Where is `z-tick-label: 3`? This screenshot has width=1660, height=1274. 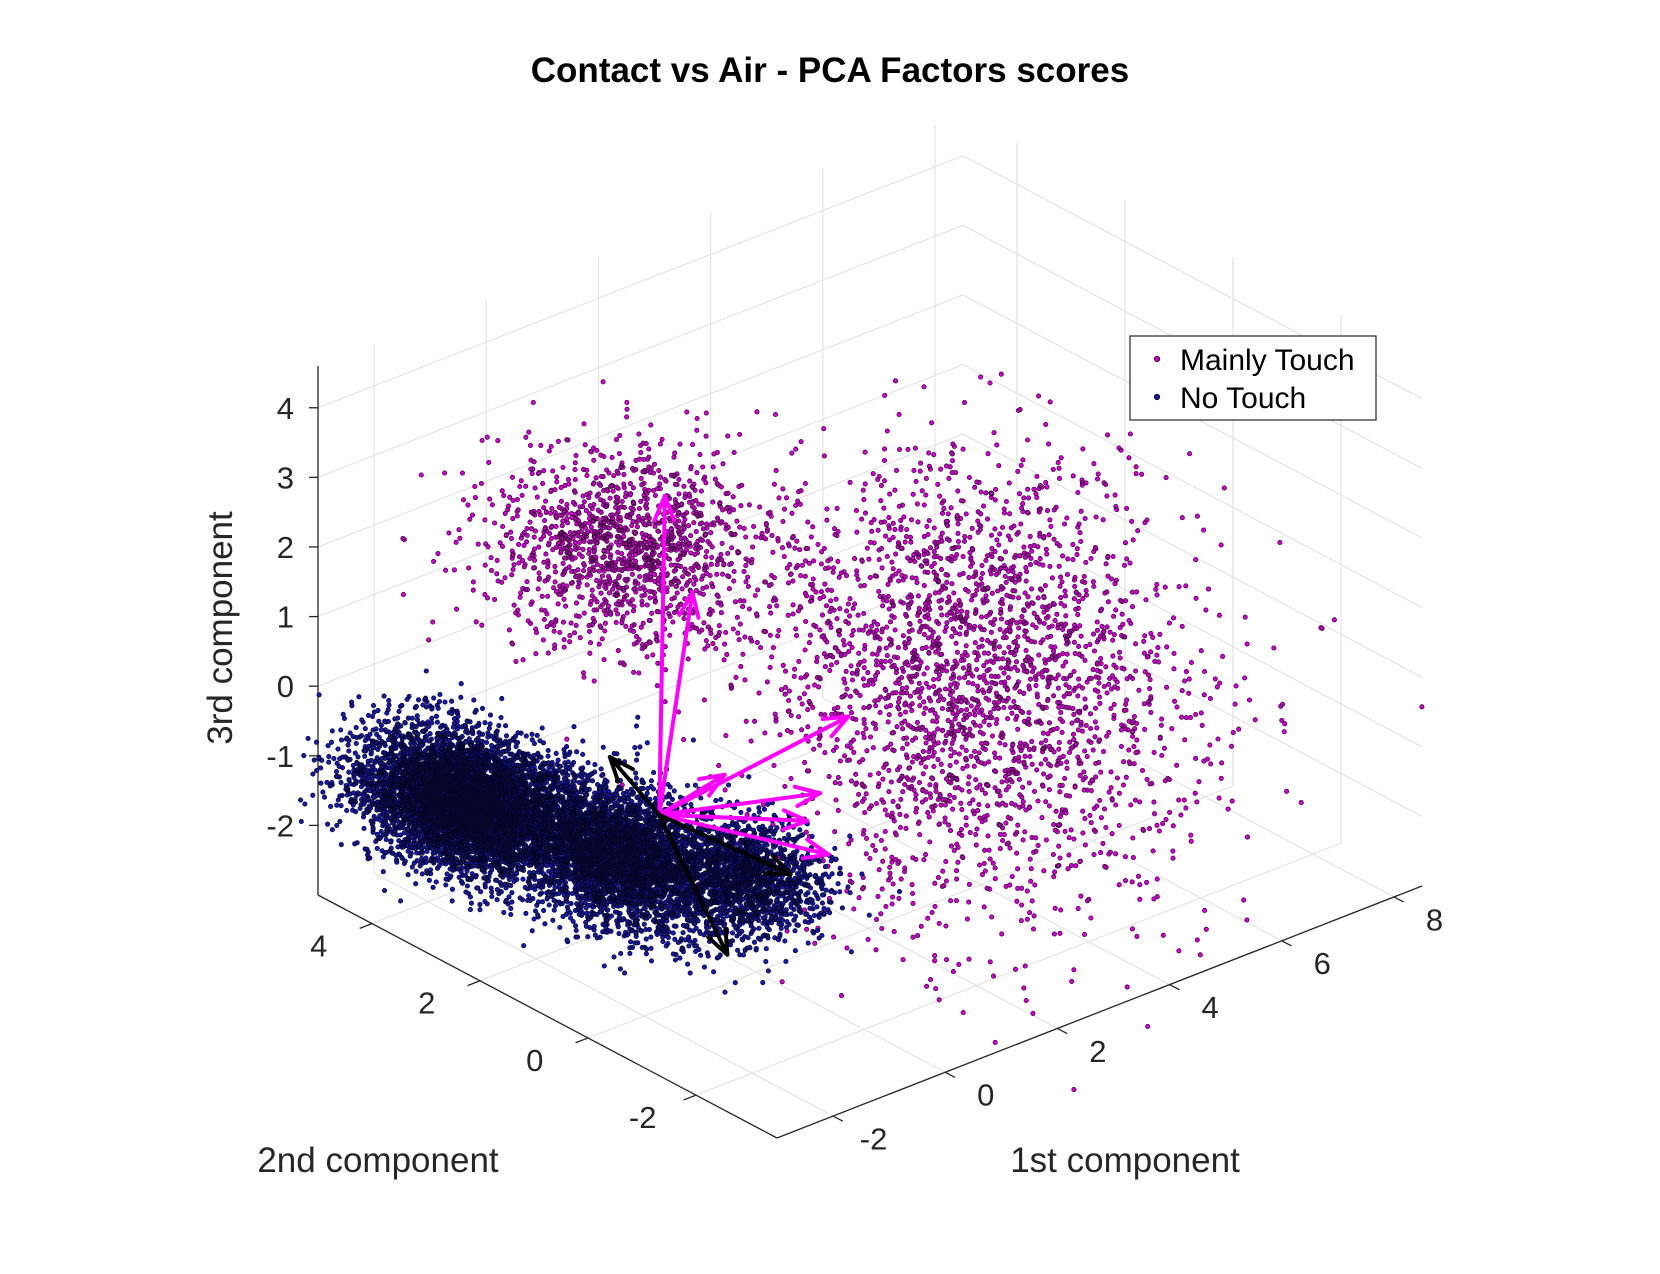 z-tick-label: 3 is located at coordinates (285, 477).